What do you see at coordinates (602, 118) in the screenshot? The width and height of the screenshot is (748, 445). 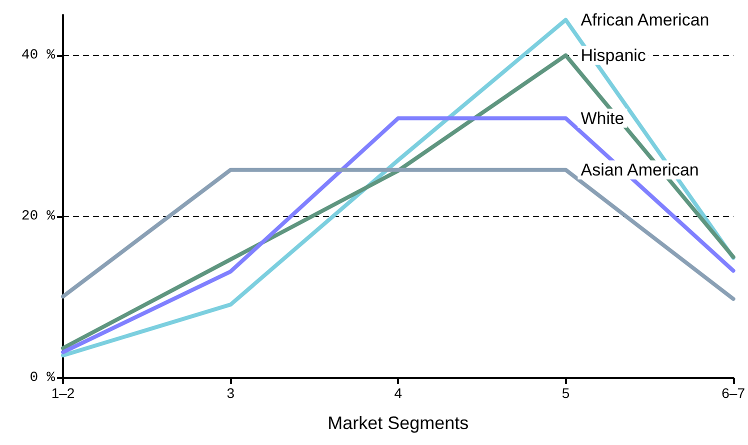 I see `series-label: White` at bounding box center [602, 118].